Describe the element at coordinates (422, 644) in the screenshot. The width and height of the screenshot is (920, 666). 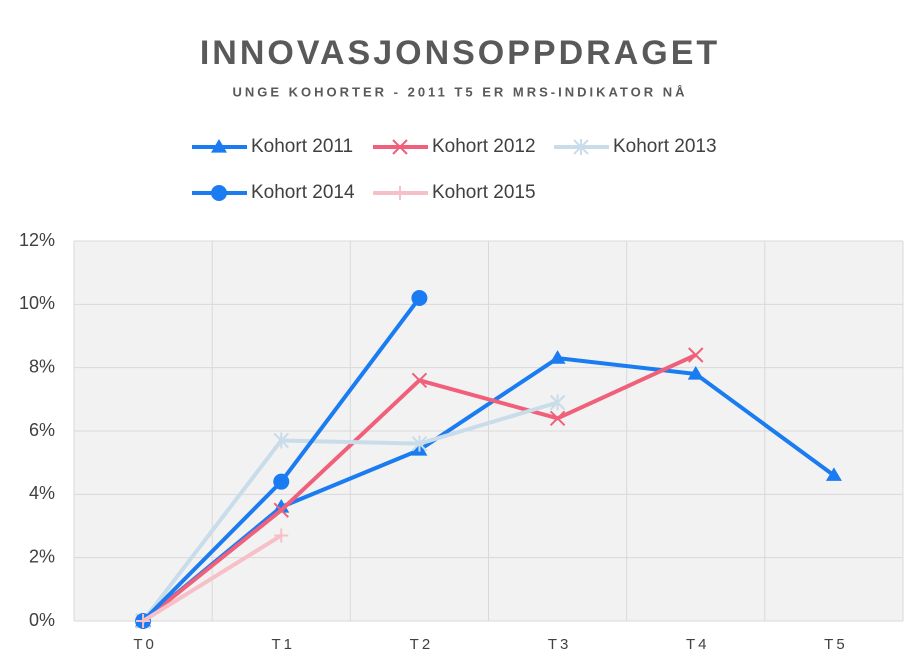
I see `x-tick-label: T2` at that location.